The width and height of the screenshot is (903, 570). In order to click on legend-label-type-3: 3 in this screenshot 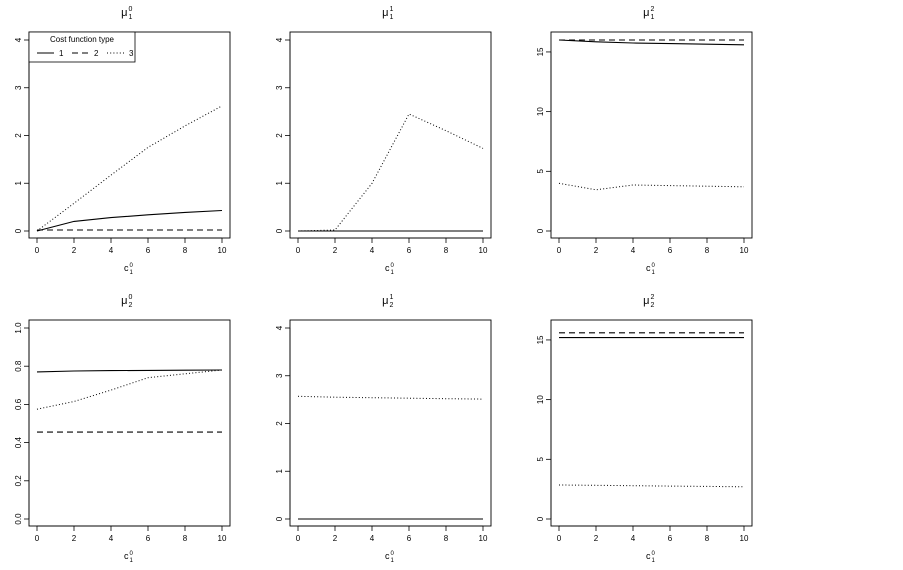, I will do `click(131, 53)`.